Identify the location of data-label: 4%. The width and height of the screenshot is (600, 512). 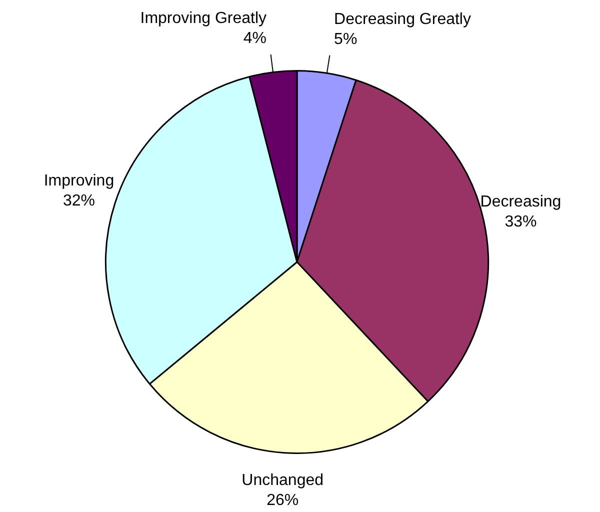
(255, 39).